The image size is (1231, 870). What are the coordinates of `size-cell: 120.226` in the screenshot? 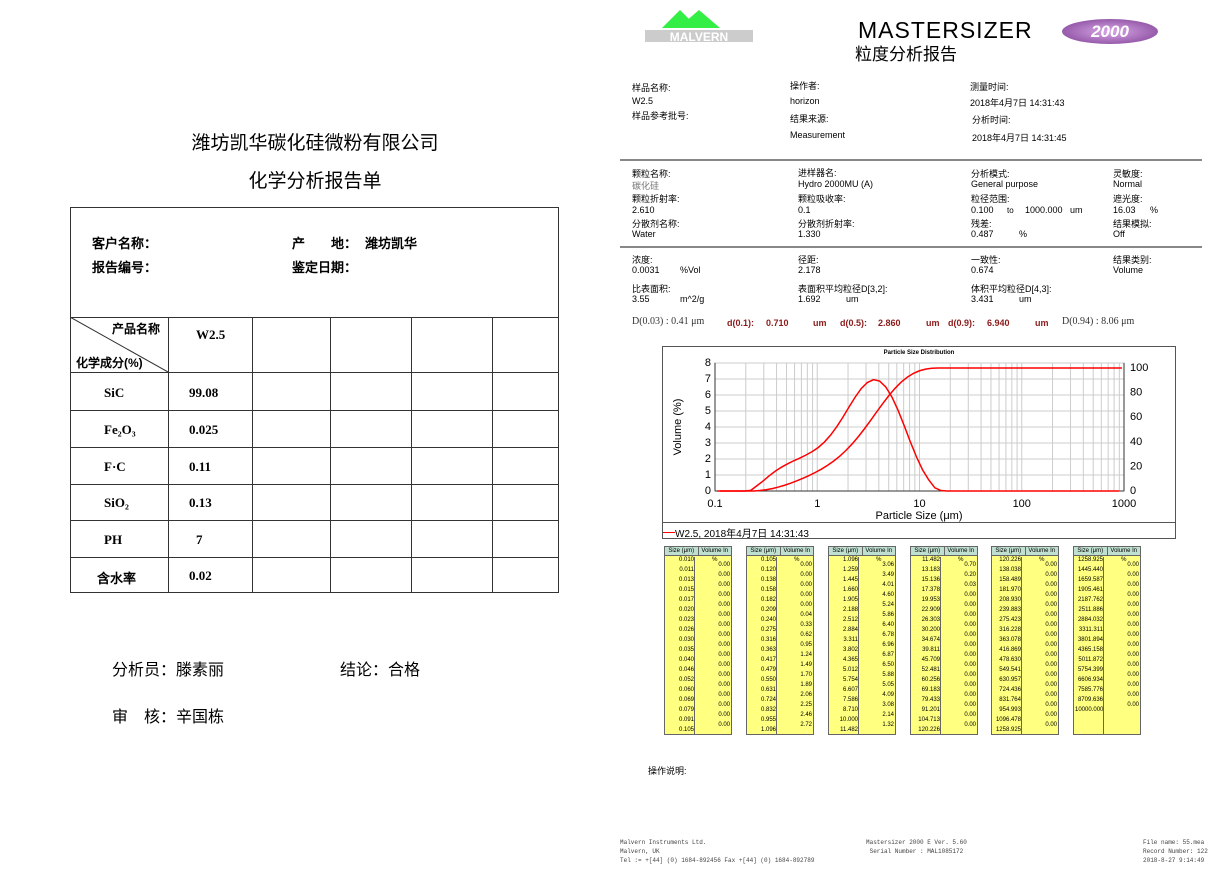 It's located at (1010, 560).